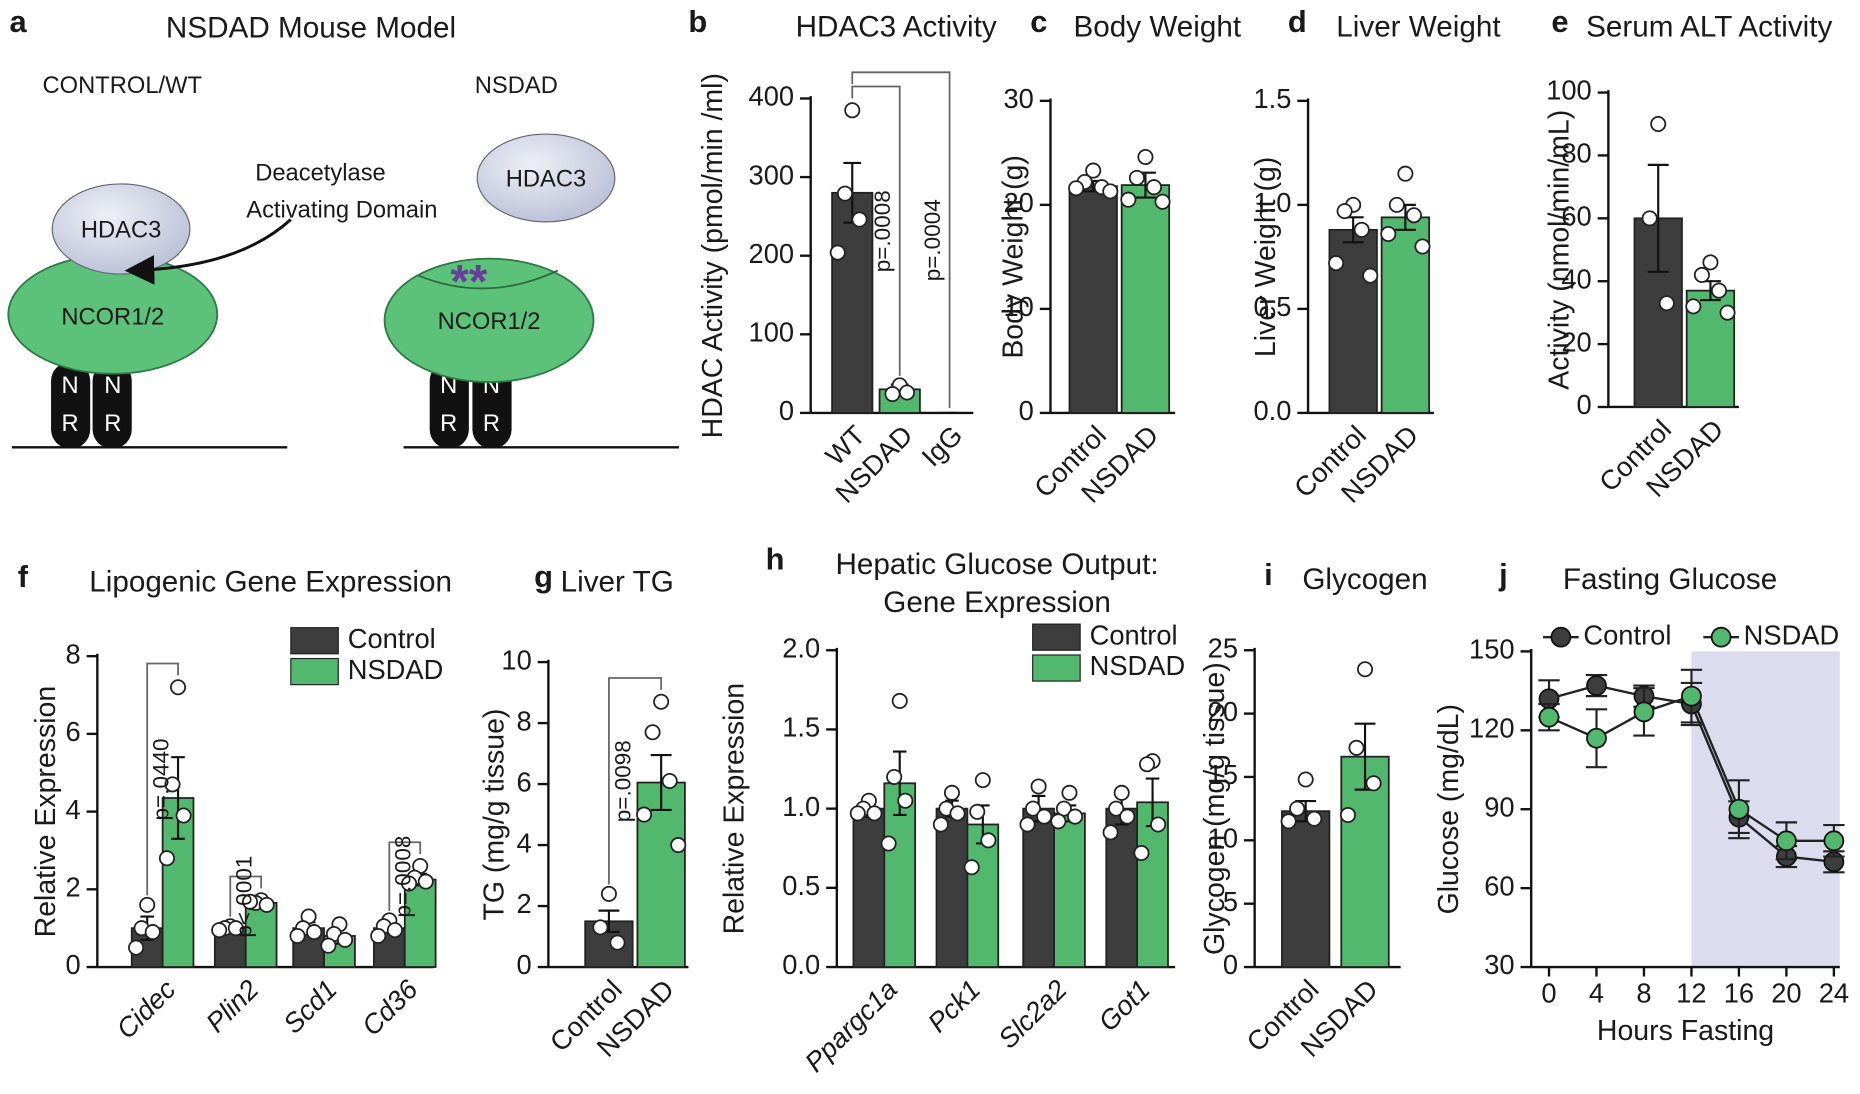  I want to click on y-tick-label: 20, so click(1576, 341).